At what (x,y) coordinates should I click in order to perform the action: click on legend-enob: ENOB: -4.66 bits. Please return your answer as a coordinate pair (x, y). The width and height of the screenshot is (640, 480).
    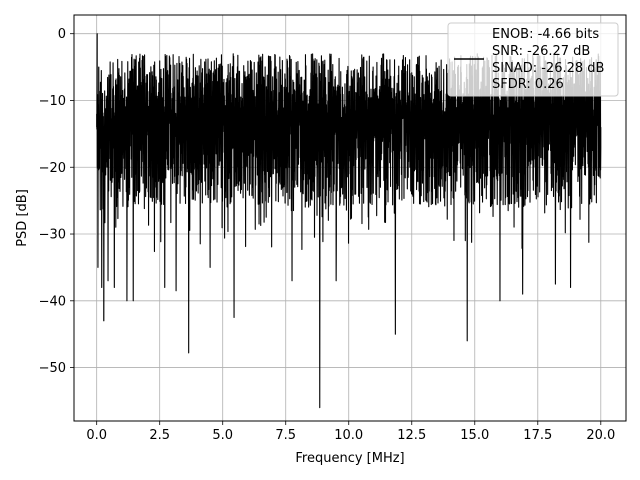
    Looking at the image, I should click on (545, 34).